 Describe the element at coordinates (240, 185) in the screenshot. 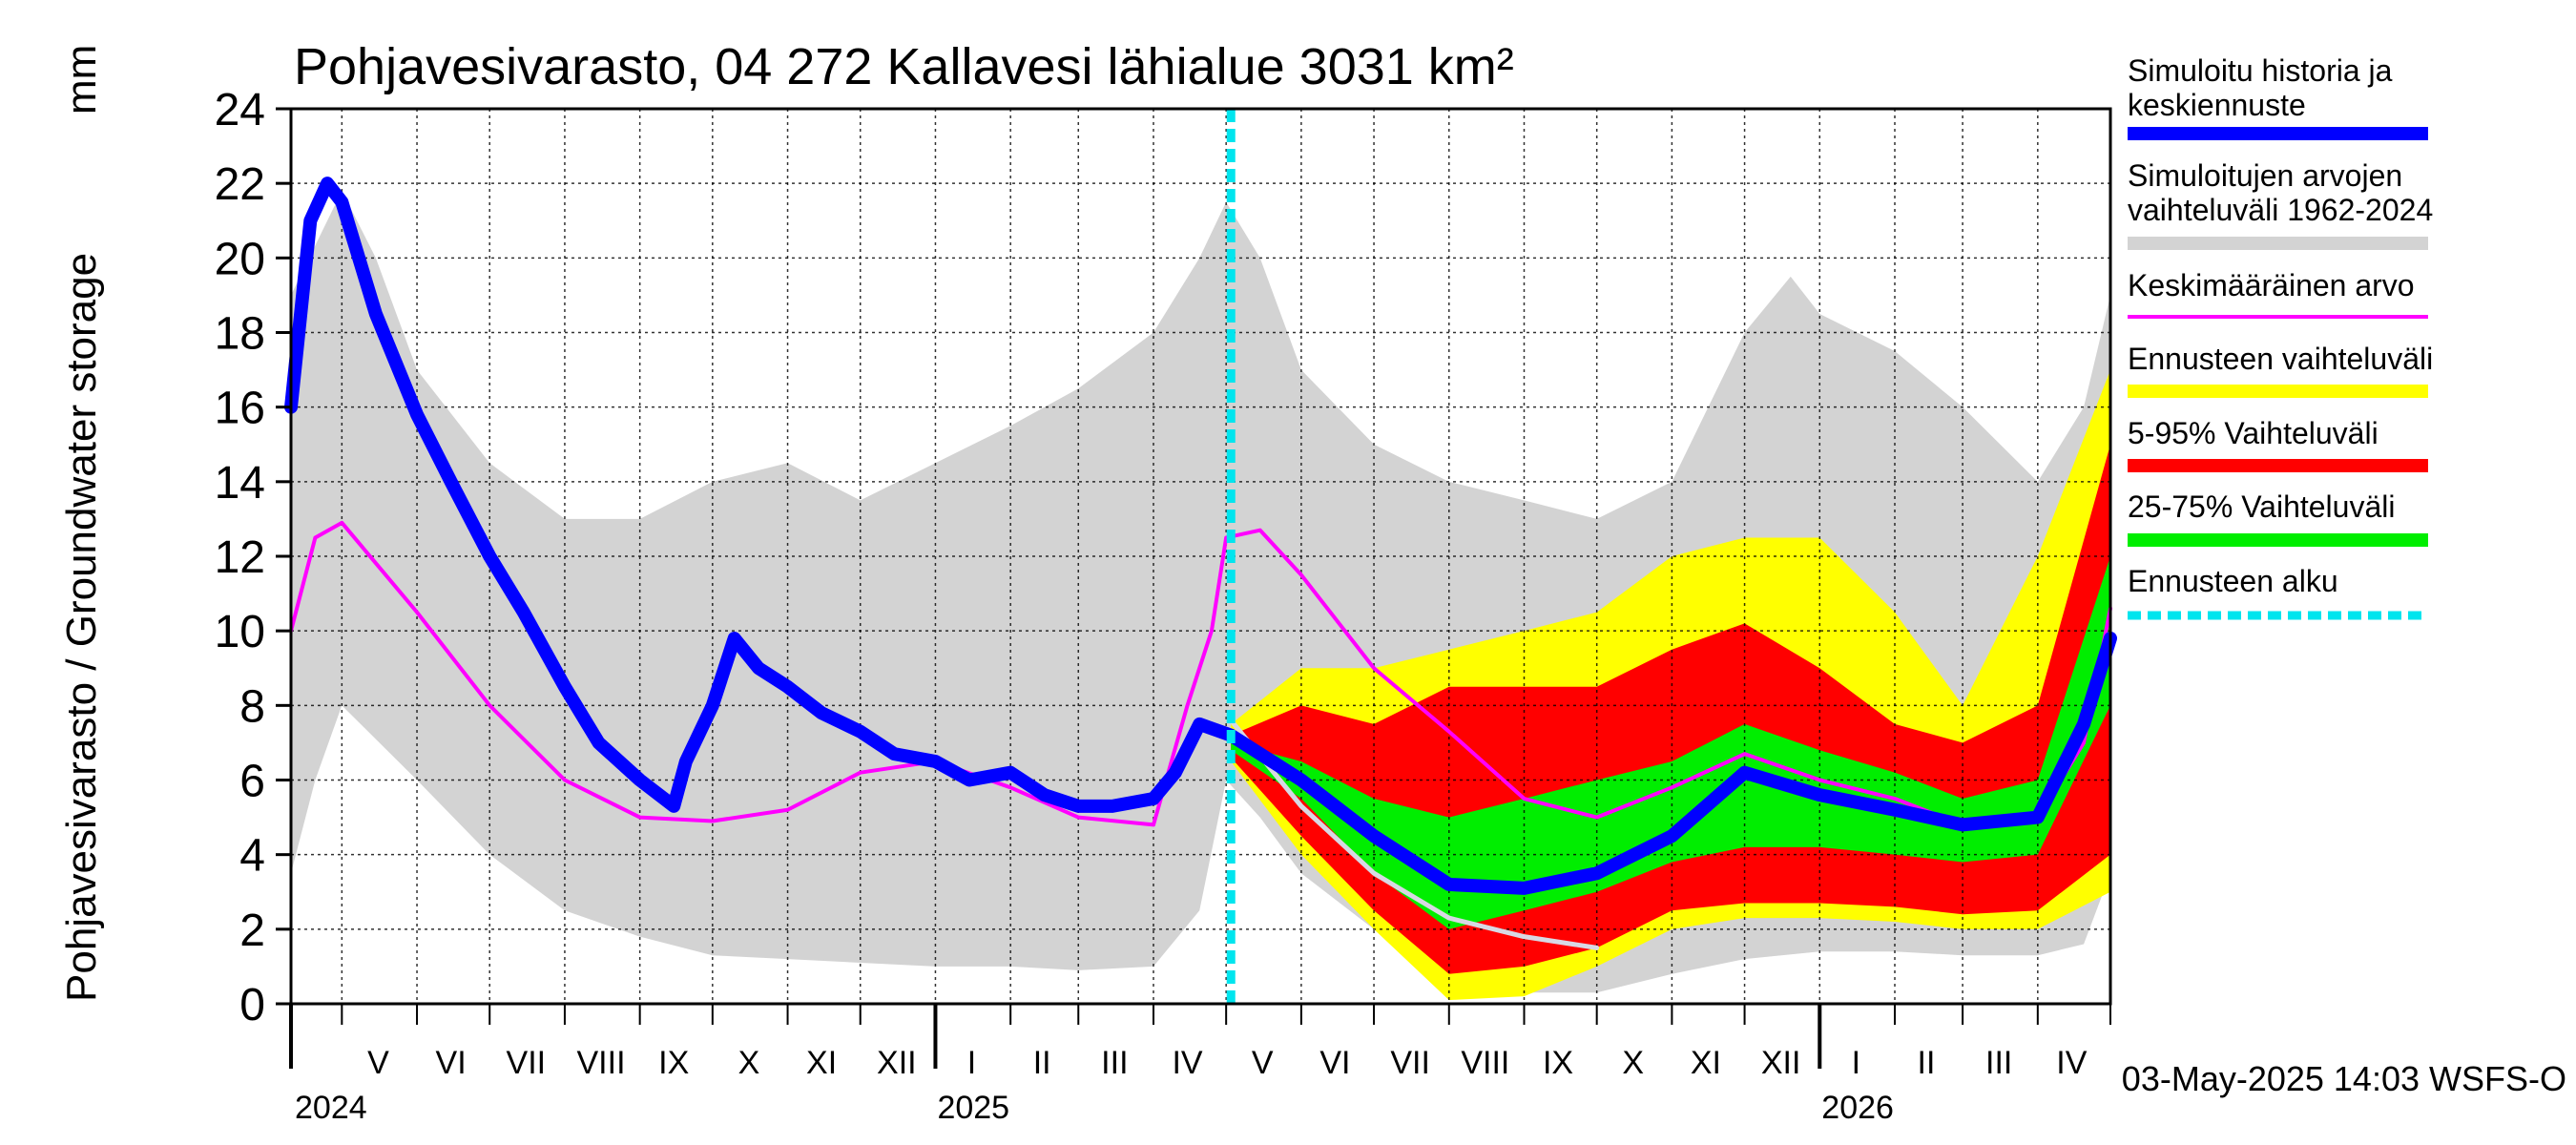

I see `y-tick-label: 22` at that location.